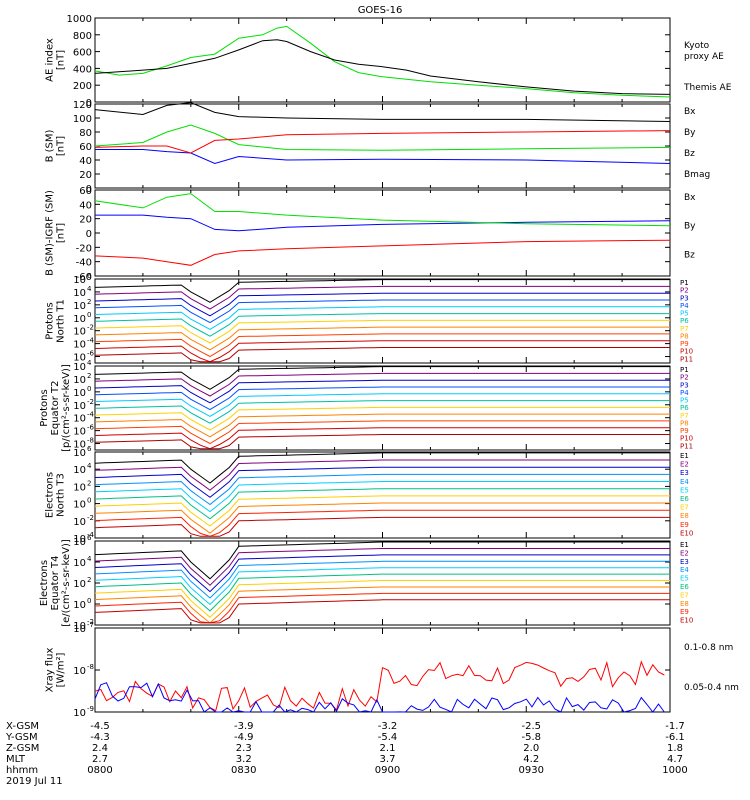 The width and height of the screenshot is (750, 800). What do you see at coordinates (531, 748) in the screenshot?
I see `time-row-value: 2.0` at bounding box center [531, 748].